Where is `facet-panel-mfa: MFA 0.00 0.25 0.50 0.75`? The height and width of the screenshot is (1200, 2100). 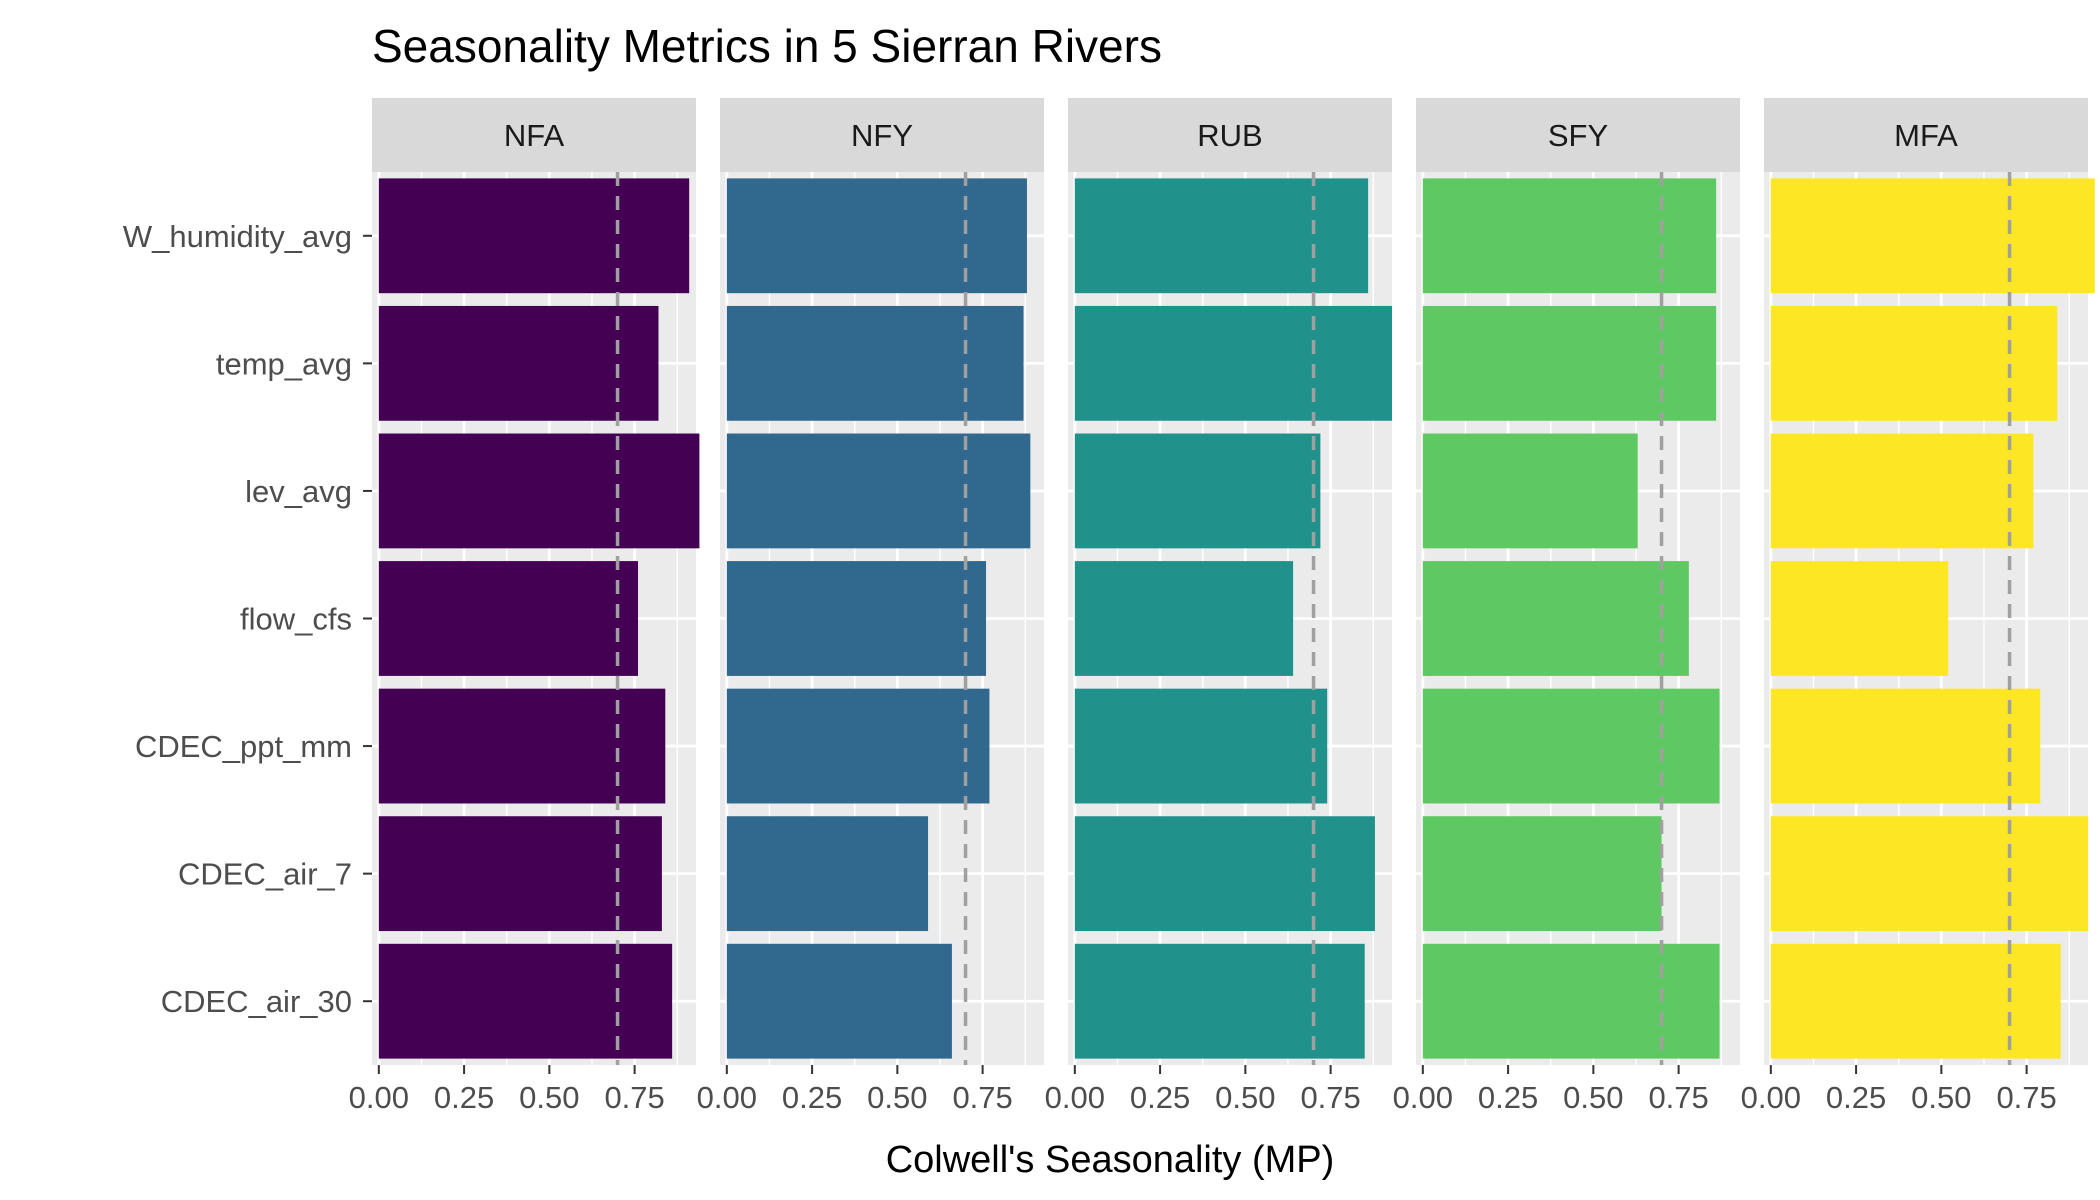 facet-panel-mfa: MFA 0.00 0.25 0.50 0.75 is located at coordinates (1918, 606).